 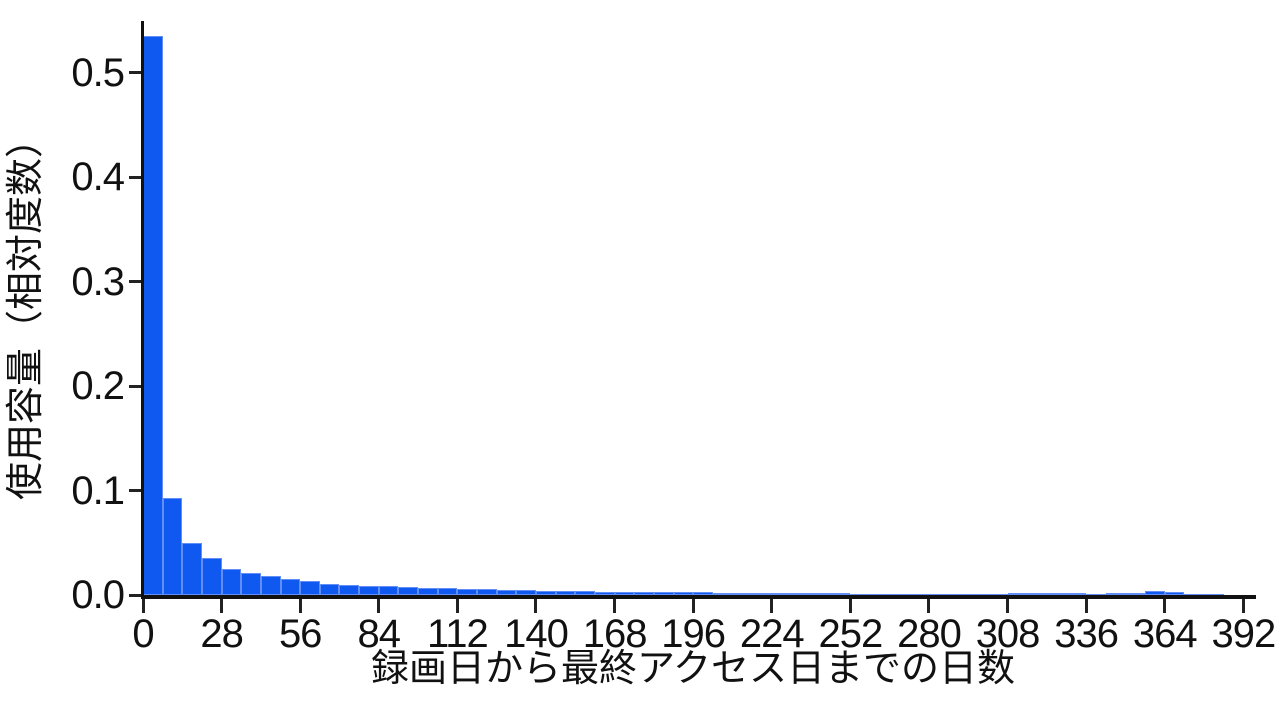 I want to click on x-tick-label: 364, so click(x=1165, y=634).